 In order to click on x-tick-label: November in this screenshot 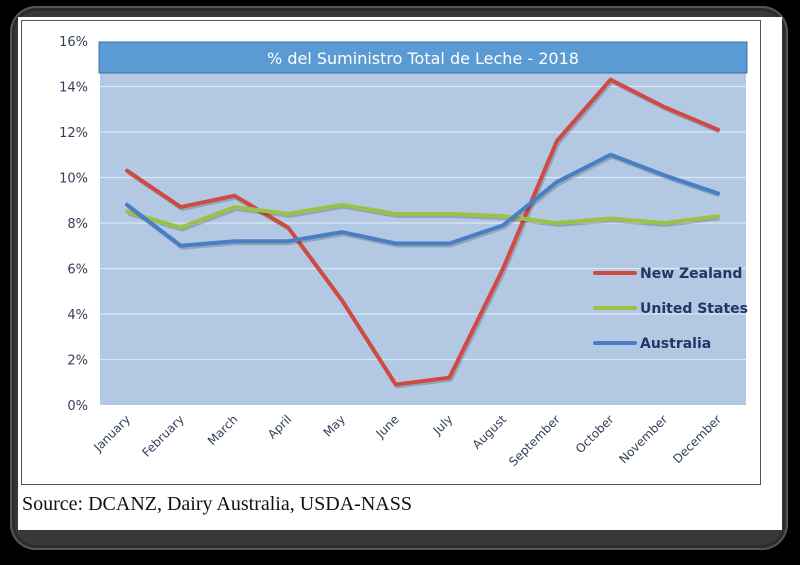, I will do `click(643, 439)`.